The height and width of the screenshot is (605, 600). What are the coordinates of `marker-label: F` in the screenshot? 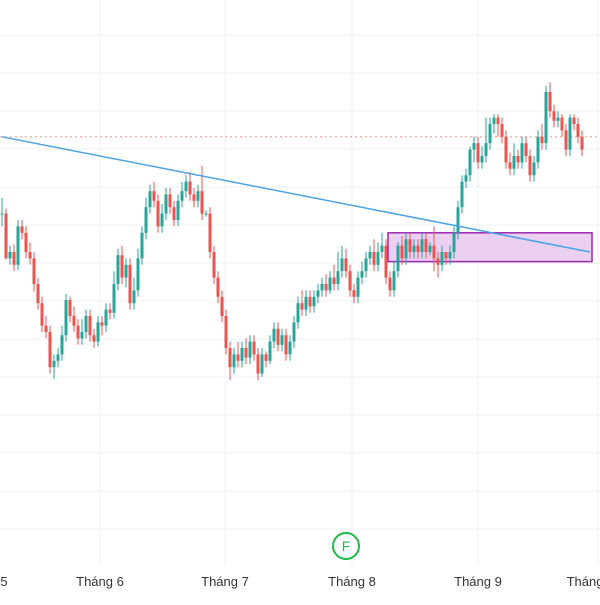 It's located at (346, 546).